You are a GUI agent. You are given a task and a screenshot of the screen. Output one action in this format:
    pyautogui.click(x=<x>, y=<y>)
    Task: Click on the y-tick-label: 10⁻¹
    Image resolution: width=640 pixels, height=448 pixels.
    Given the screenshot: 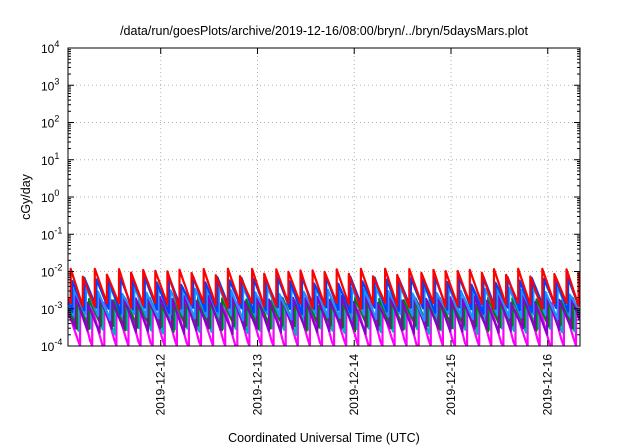 What is the action you would take?
    pyautogui.click(x=51, y=233)
    